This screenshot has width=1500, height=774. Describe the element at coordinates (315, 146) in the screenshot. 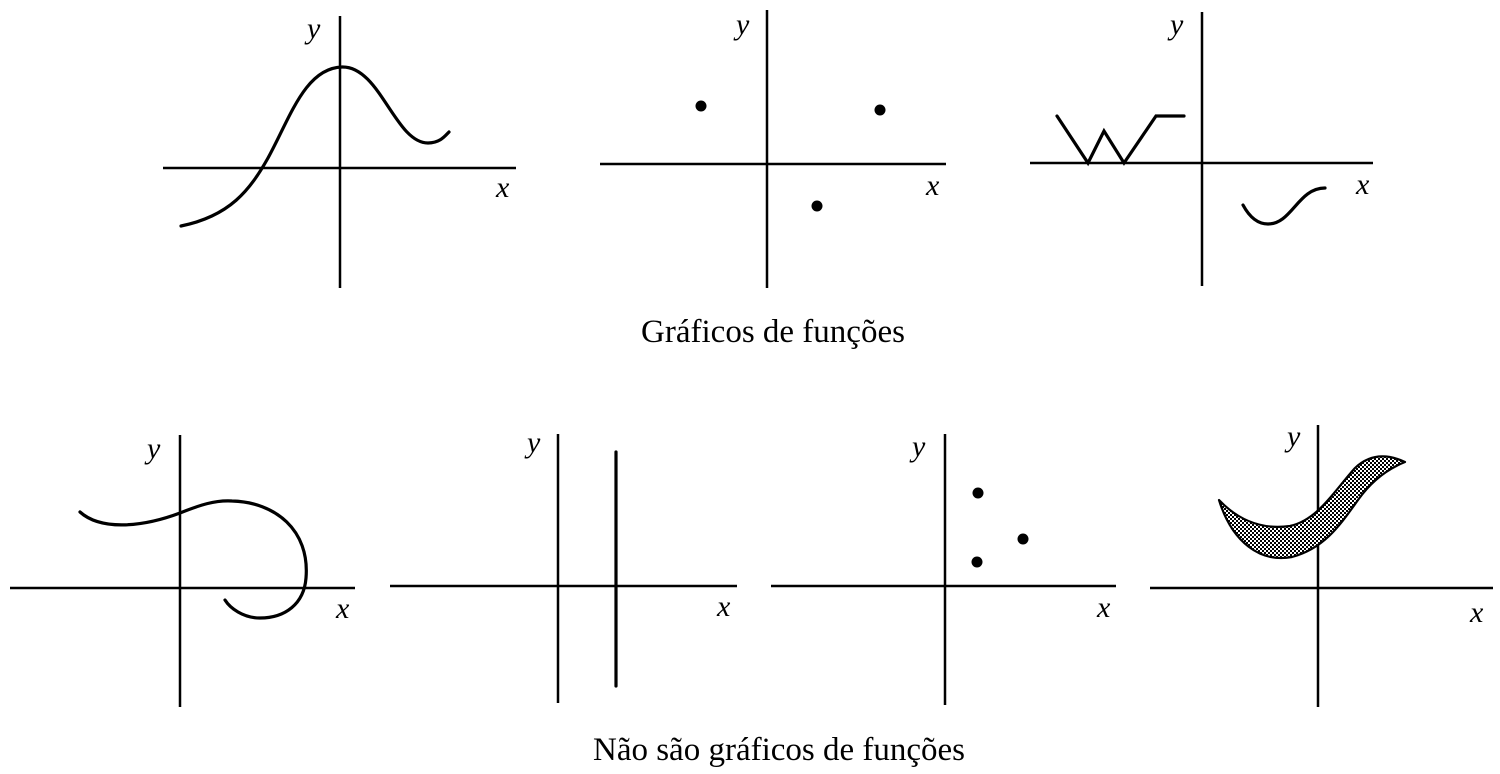

I see `function-curve` at that location.